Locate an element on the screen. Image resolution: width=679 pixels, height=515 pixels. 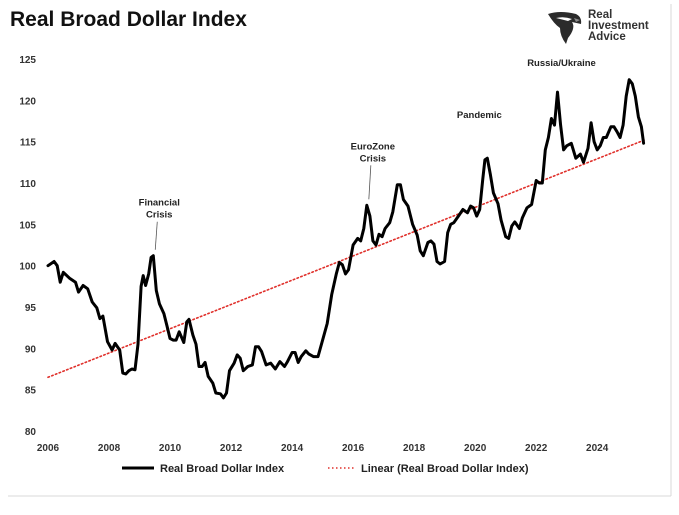
x-tick-label: 2014 is located at coordinates (292, 448).